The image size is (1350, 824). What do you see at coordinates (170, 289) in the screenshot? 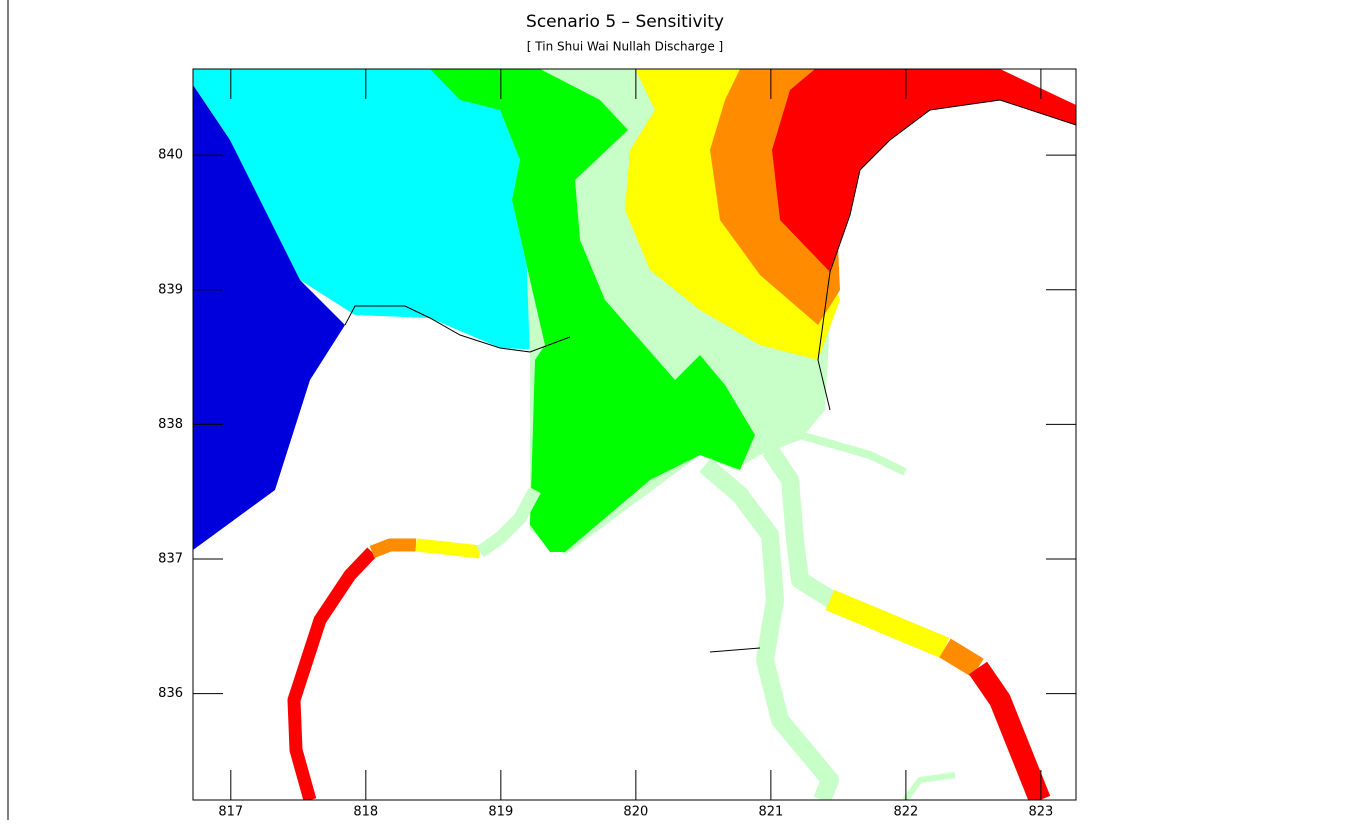
I see `y-tick-label: 839` at bounding box center [170, 289].